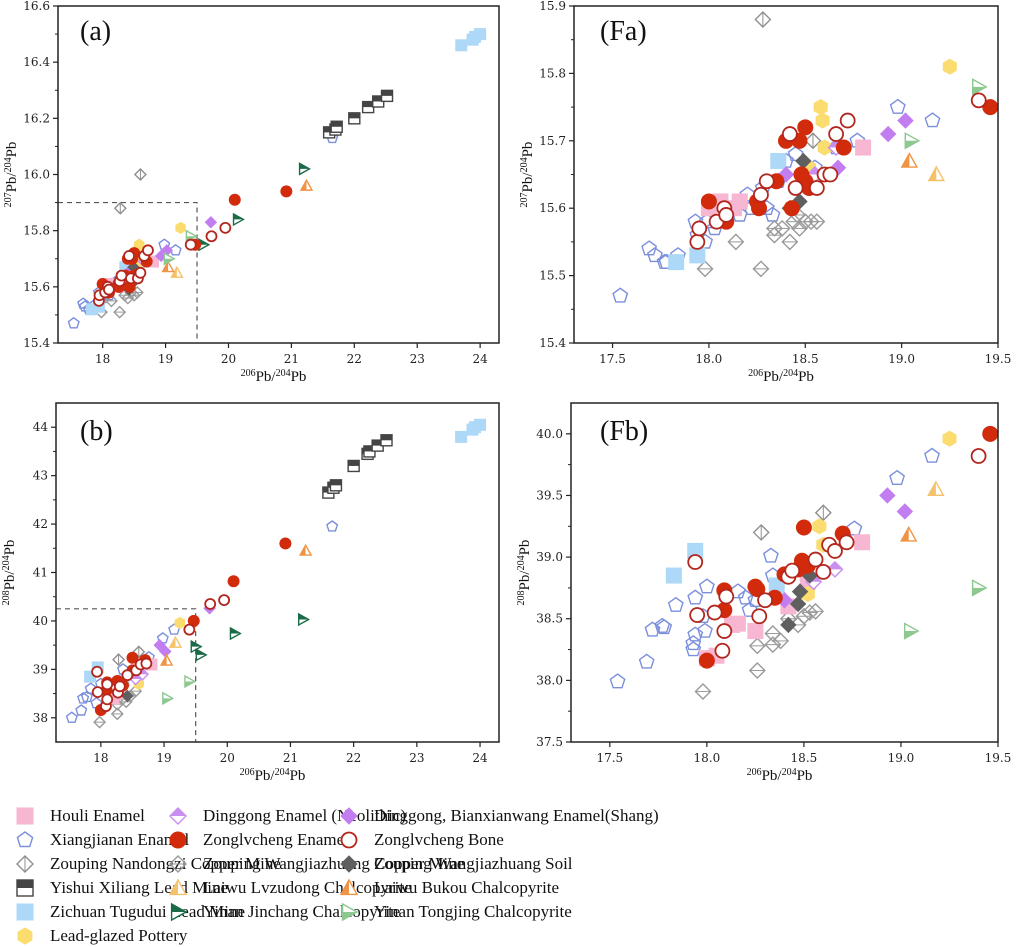 This screenshot has height=947, width=1034. What do you see at coordinates (549, 434) in the screenshot?
I see `y-tick-label: 40.0` at bounding box center [549, 434].